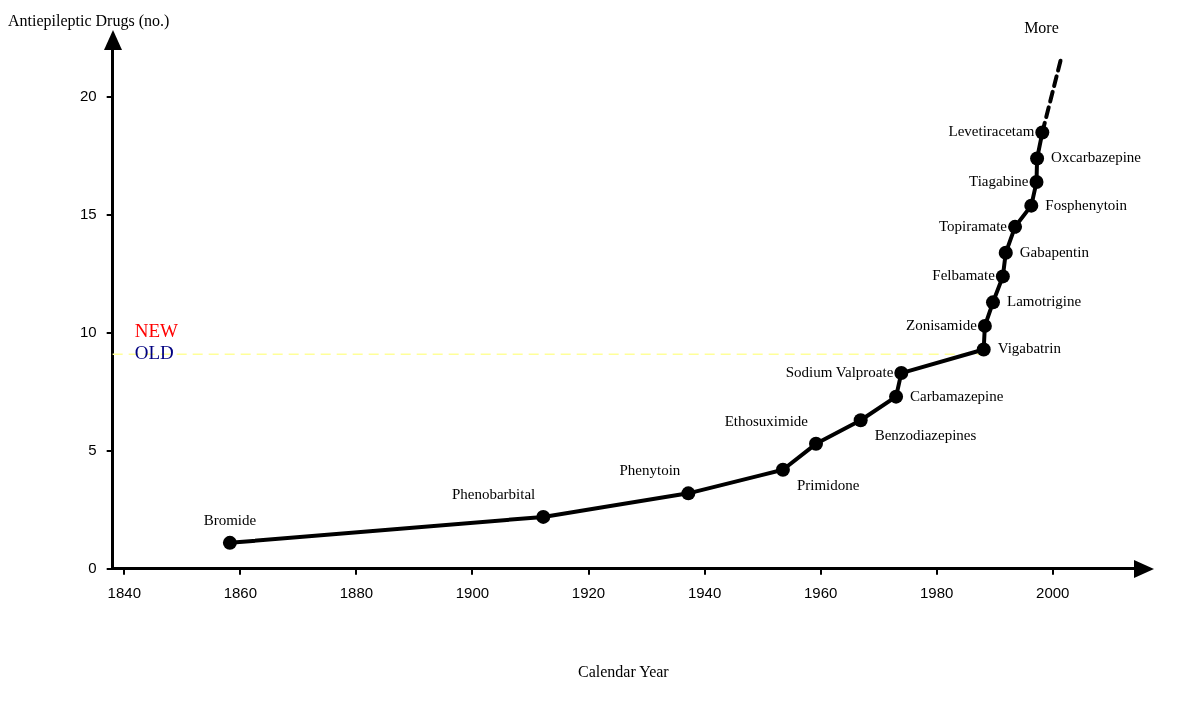  Describe the element at coordinates (766, 420) in the screenshot. I see `data-label: Ethosuximide` at that location.